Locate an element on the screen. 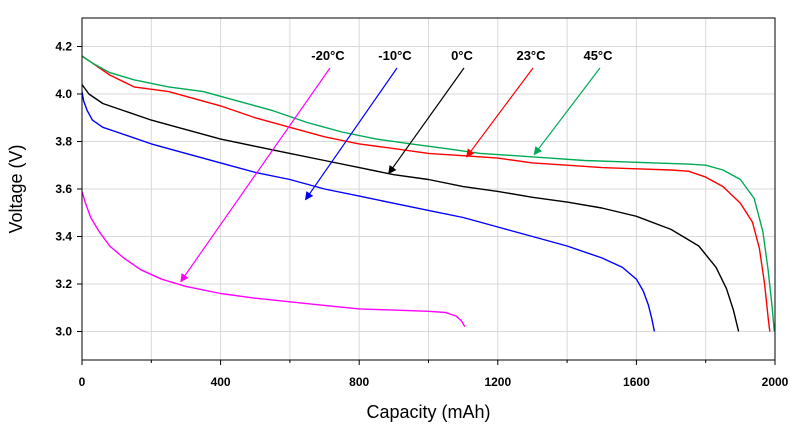  temperature-label: -10°C is located at coordinates (395, 55).